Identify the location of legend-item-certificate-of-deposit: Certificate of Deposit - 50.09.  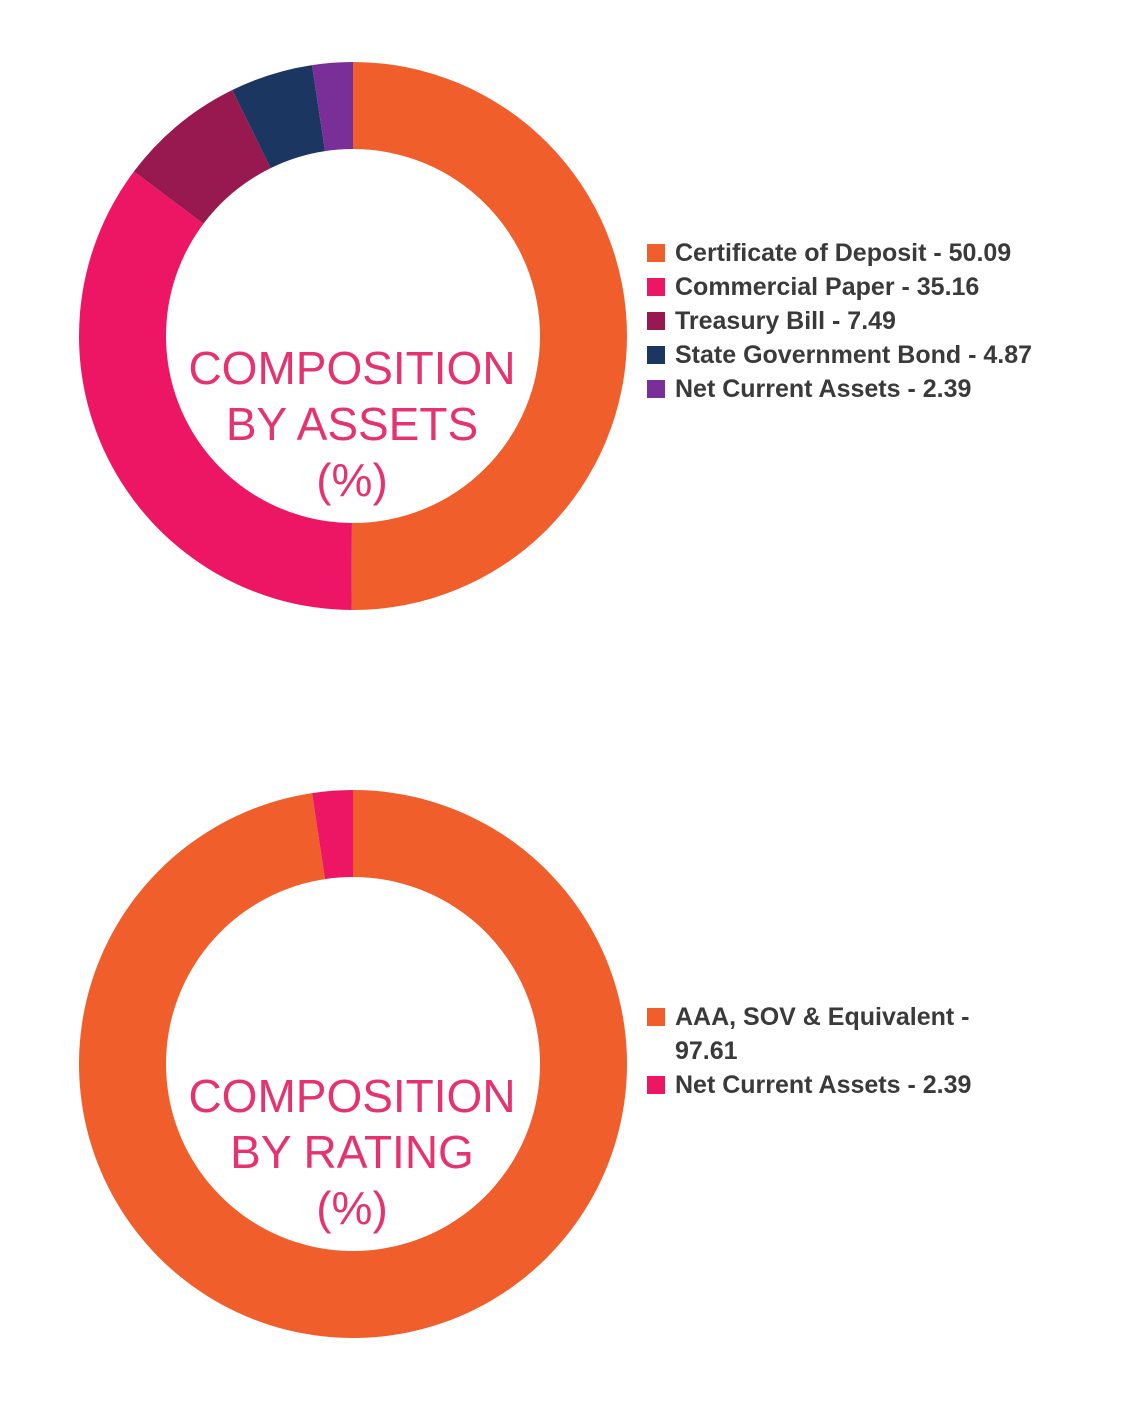
(857, 253).